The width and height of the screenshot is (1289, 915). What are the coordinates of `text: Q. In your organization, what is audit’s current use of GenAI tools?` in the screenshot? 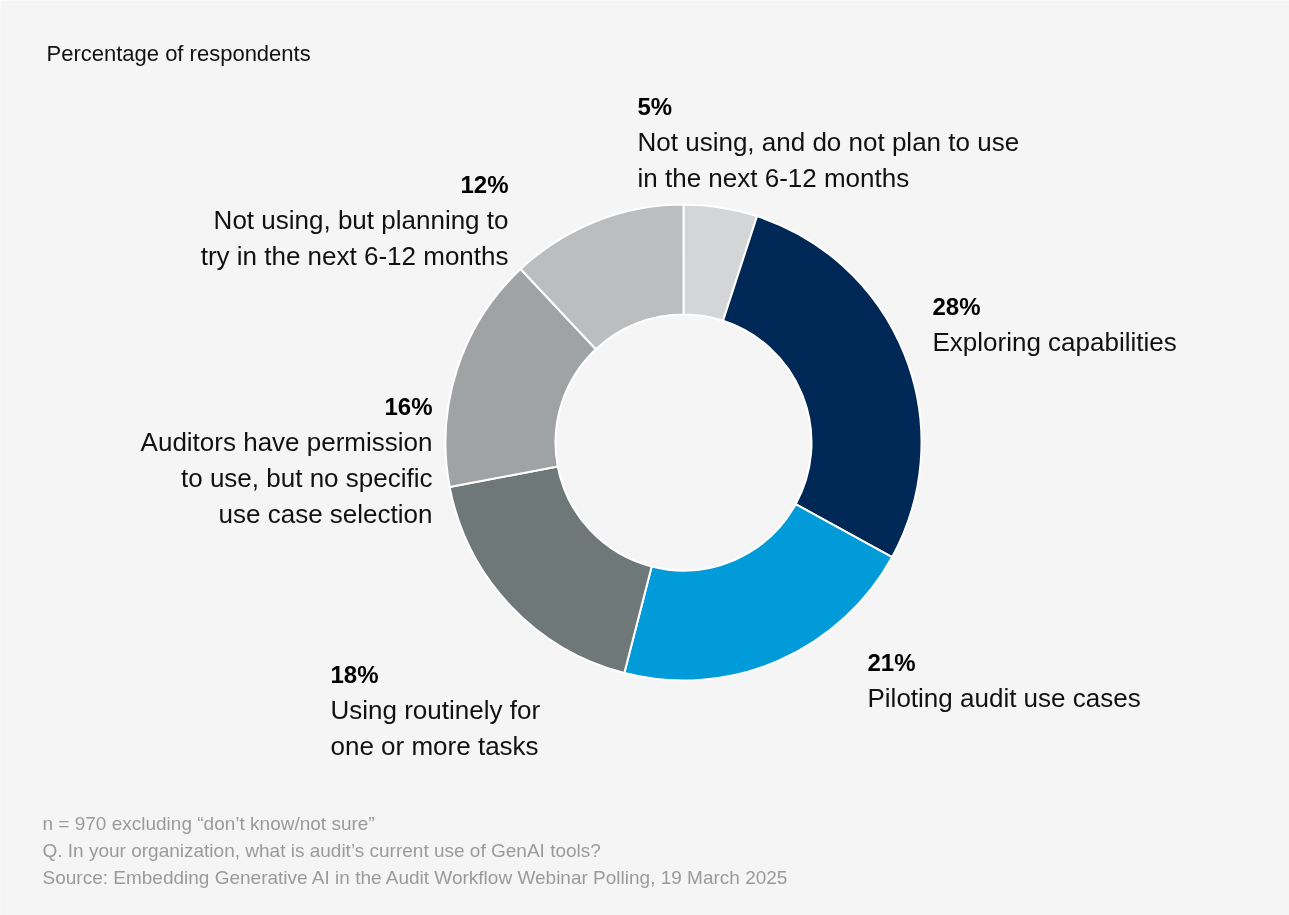 It's located at (321, 850).